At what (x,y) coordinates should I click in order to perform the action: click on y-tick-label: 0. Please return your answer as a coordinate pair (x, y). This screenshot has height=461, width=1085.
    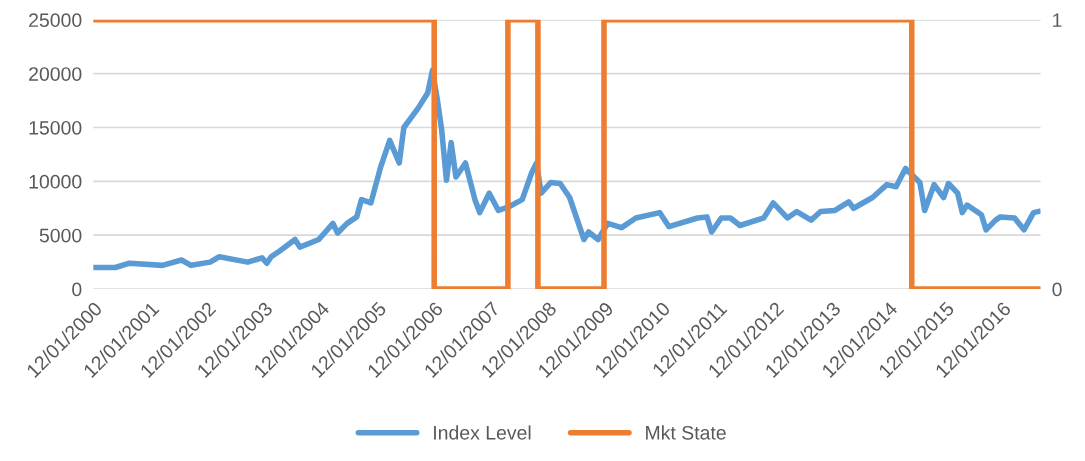
    Looking at the image, I should click on (77, 289).